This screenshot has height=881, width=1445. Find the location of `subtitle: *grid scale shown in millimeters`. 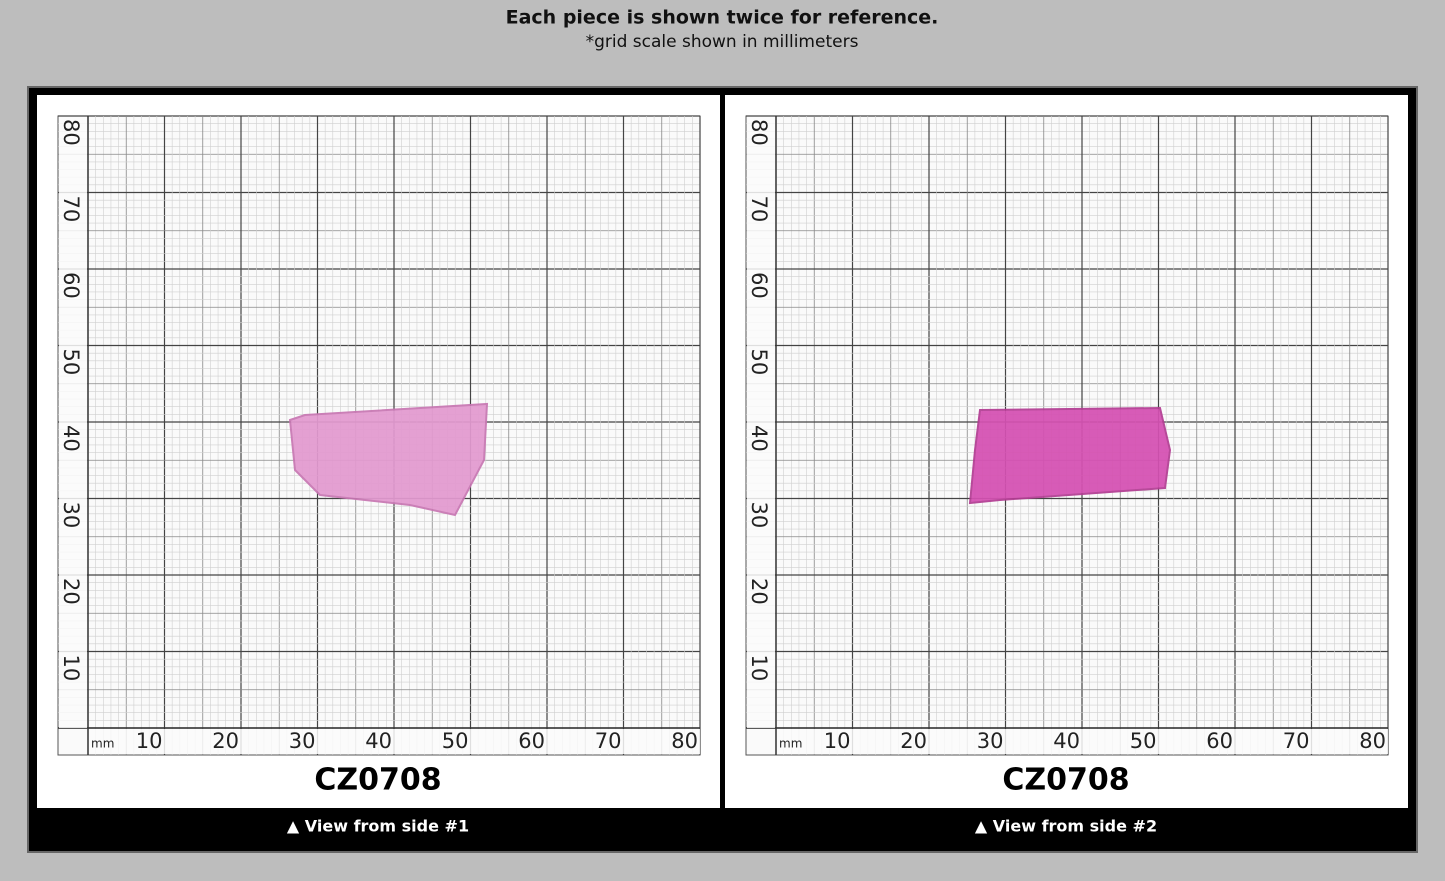

subtitle: *grid scale shown in millimeters is located at coordinates (722, 42).